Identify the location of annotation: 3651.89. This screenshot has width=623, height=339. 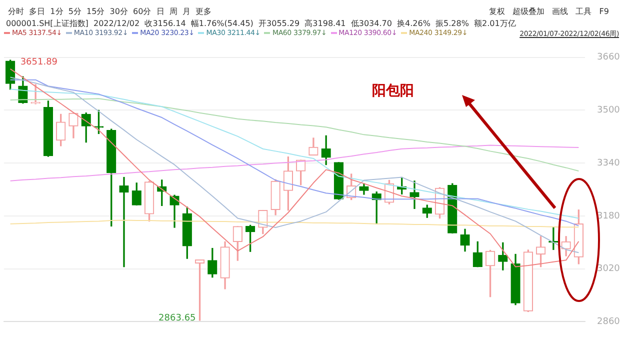
(39, 62).